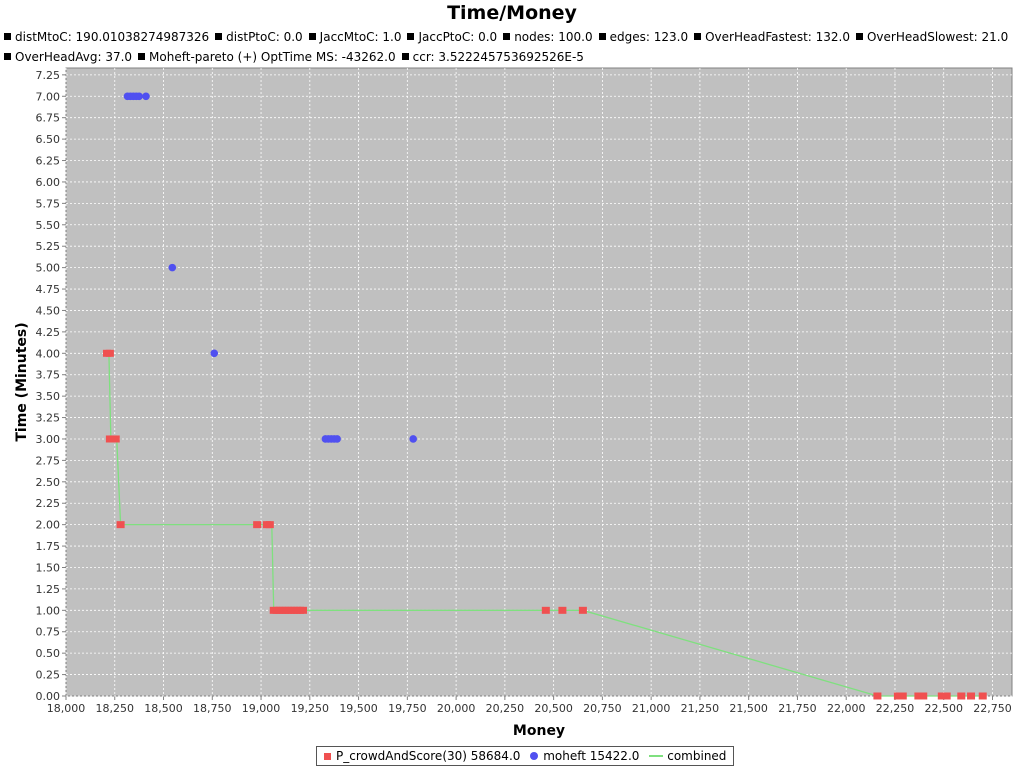 This screenshot has height=768, width=1024. Describe the element at coordinates (992, 708) in the screenshot. I see `x-tick-label: 22,750` at that location.